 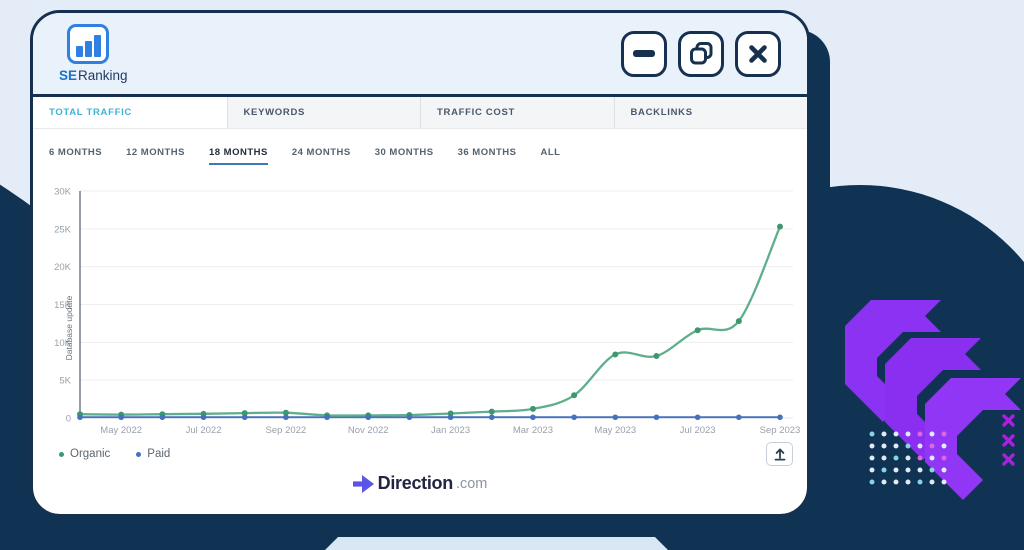 I want to click on x-axis-label: Nov 2022, so click(x=368, y=430).